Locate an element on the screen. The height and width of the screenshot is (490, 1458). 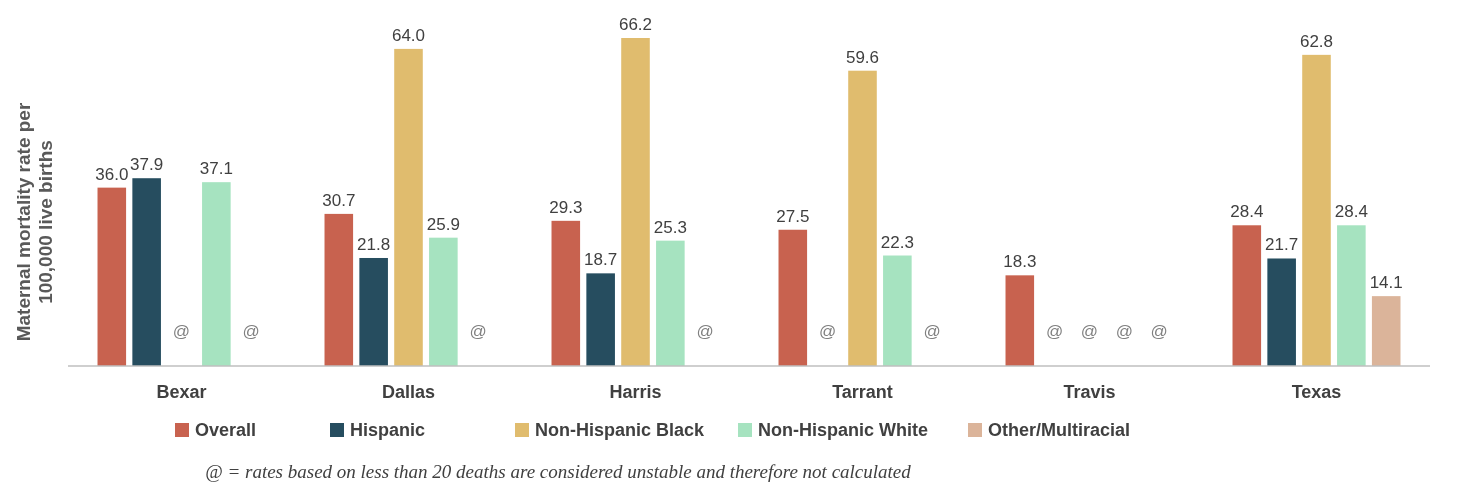
x-tick-label: Travis is located at coordinates (1089, 392).